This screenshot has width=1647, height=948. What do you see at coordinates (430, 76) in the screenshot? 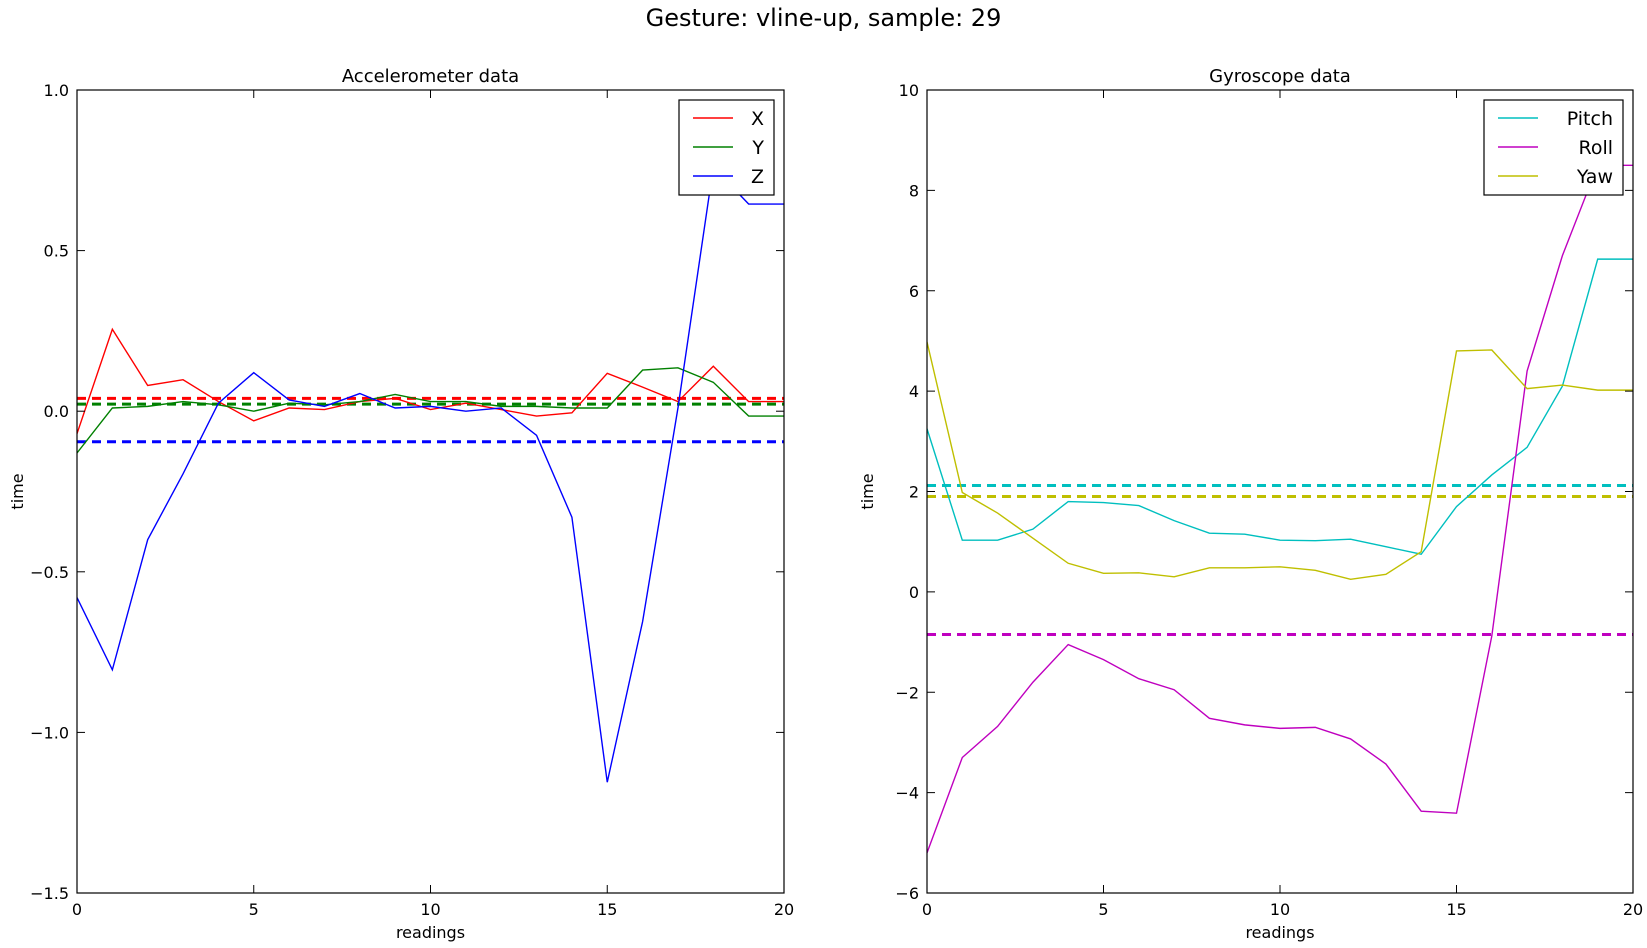
I see `chart-title: Accelerometer data` at bounding box center [430, 76].